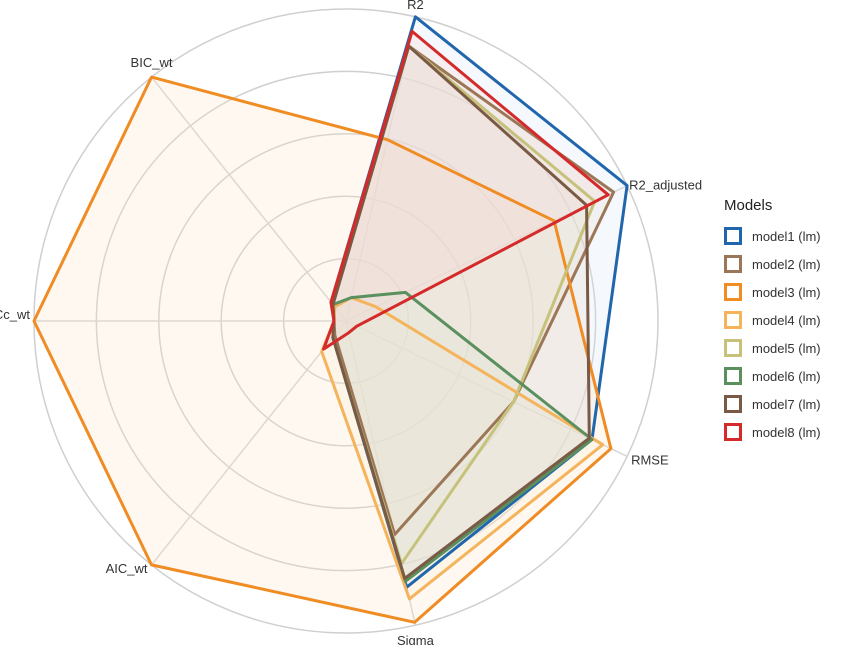 The image size is (845, 645). I want to click on legend-label-5: model5 (lm), so click(786, 348).